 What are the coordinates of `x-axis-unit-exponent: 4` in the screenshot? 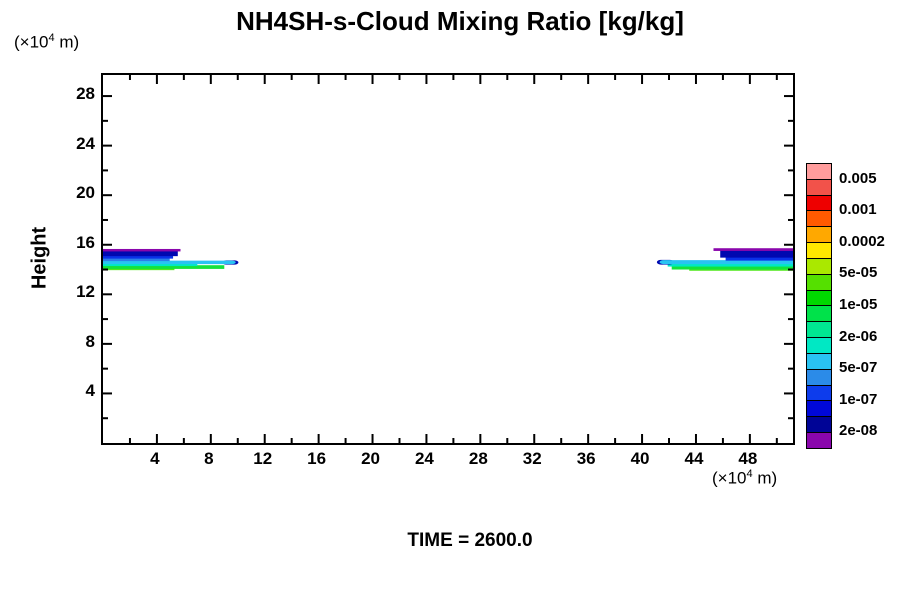 It's located at (749, 474).